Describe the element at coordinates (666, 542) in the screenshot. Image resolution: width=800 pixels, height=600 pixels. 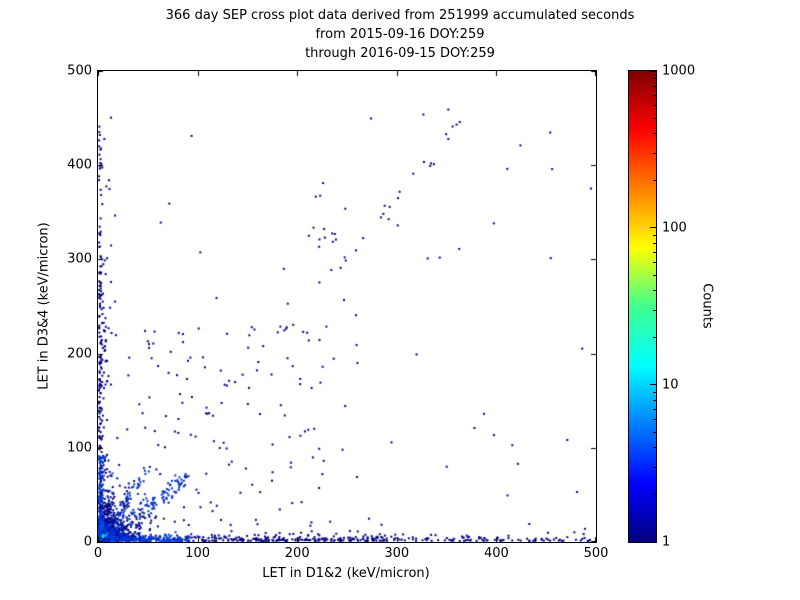
I see `colorbar-tick-label: 1` at that location.